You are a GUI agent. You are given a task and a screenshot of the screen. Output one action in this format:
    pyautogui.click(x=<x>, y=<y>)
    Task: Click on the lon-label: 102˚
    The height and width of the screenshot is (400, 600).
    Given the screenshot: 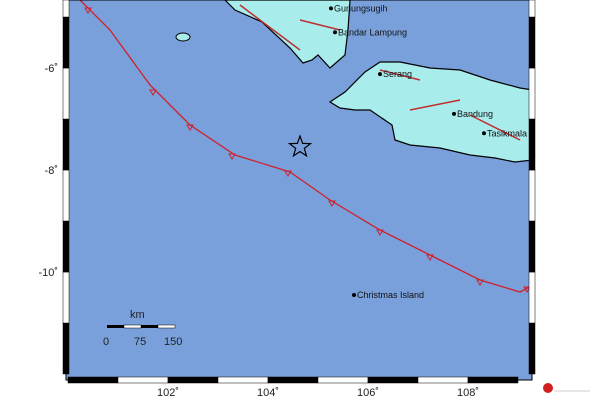 What is the action you would take?
    pyautogui.click(x=168, y=393)
    